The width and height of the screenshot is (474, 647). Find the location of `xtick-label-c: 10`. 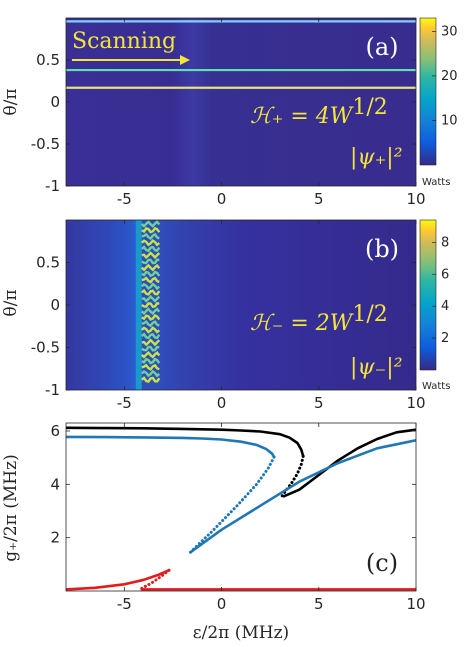

xtick-label-c: 10 is located at coordinates (415, 604).